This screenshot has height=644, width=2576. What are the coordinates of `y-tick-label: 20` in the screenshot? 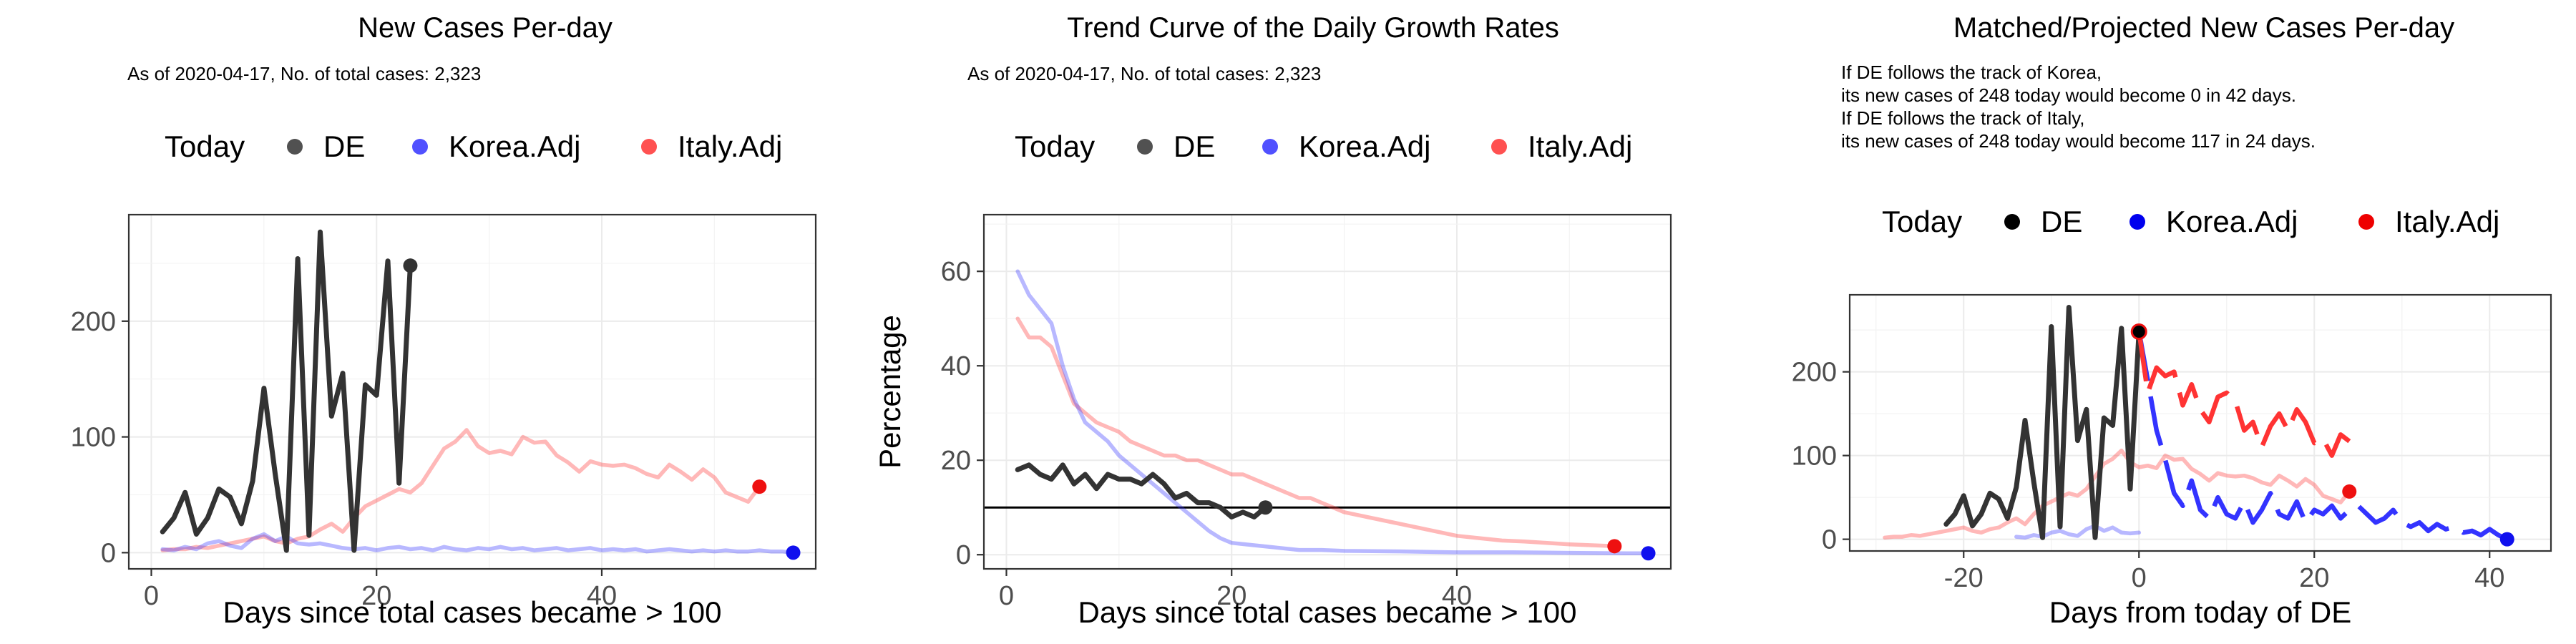 It's located at (956, 461).